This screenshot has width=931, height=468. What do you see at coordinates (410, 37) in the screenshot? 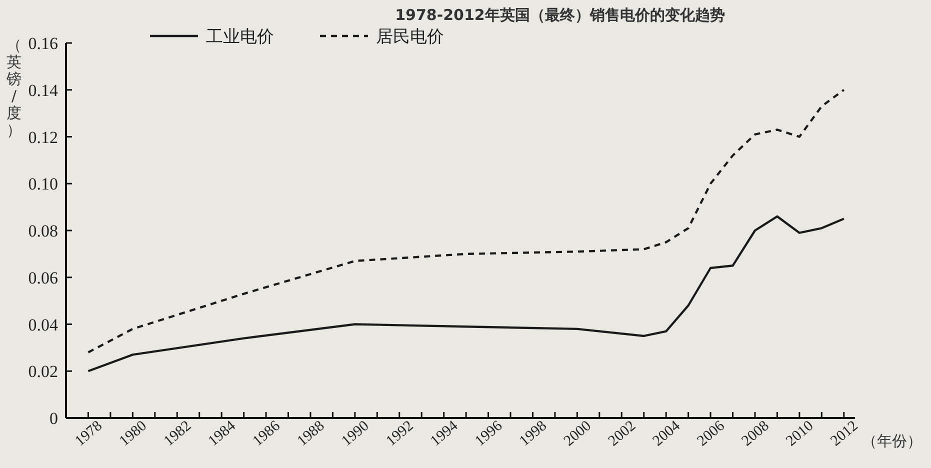
I see `legend-label: 居民电价` at bounding box center [410, 37].